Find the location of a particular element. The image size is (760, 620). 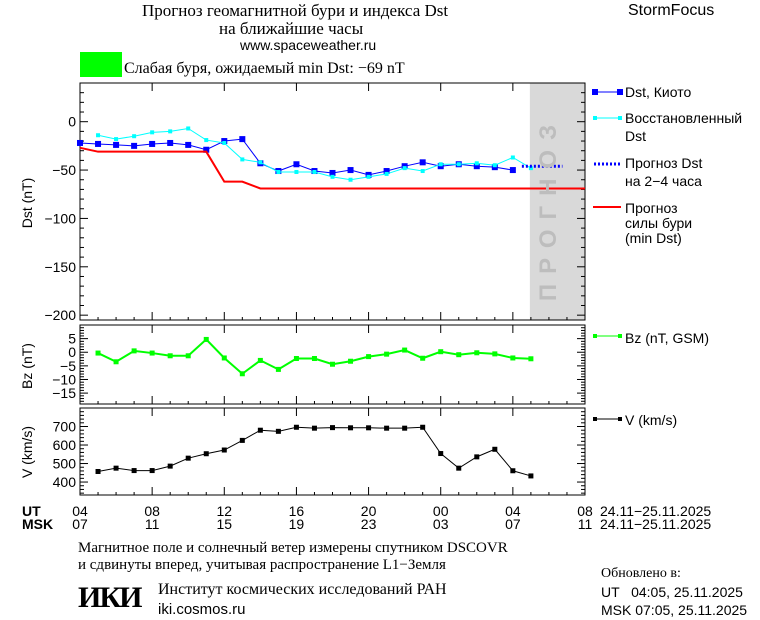

updated-msk: MSK 07:05, 25.11.2025 is located at coordinates (674, 610).